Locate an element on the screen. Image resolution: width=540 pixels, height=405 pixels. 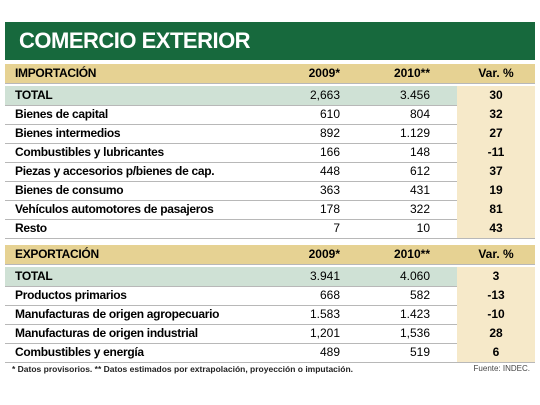
row-label: Manufacturas de origen agropecuario is located at coordinates (117, 314).